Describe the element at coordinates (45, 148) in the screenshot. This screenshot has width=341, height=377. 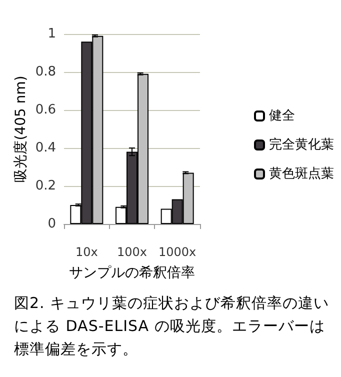
I see `y-tick-label: 0.4` at that location.